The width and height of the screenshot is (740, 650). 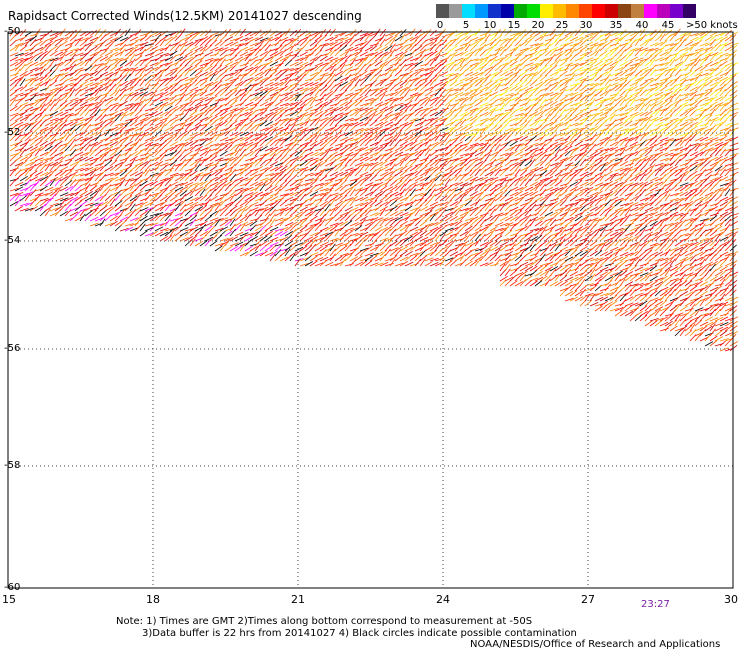 What do you see at coordinates (440, 25) in the screenshot?
I see `legend-tick-0: 0` at bounding box center [440, 25].